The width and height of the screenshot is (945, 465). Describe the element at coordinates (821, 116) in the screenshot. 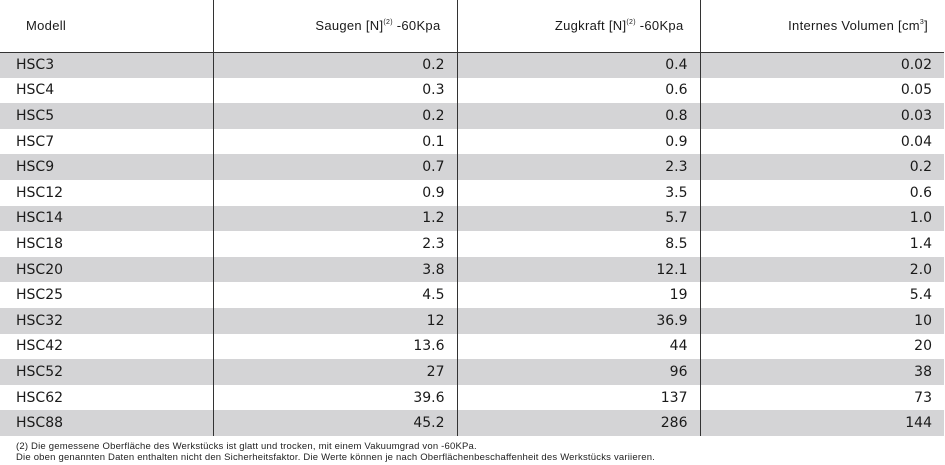

I see `volume-cell: 0.03` at that location.